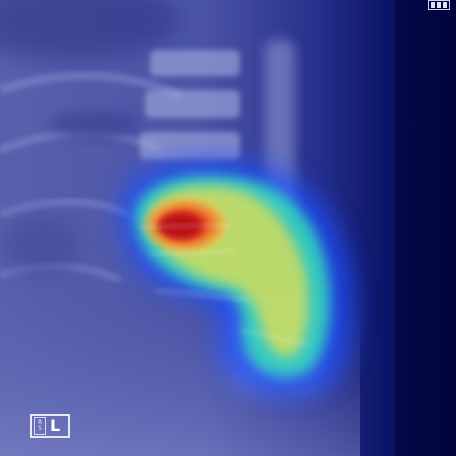 This screenshot has width=456, height=456. I want to click on marker-small-block: R S, so click(40, 426).